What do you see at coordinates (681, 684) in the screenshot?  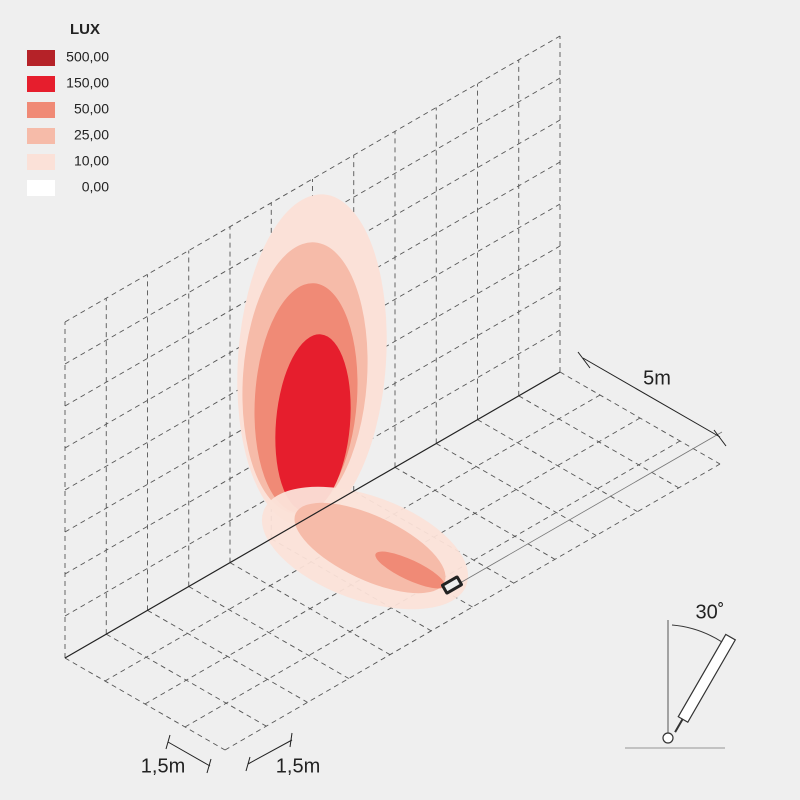 I see `inset-tilt` at bounding box center [681, 684].